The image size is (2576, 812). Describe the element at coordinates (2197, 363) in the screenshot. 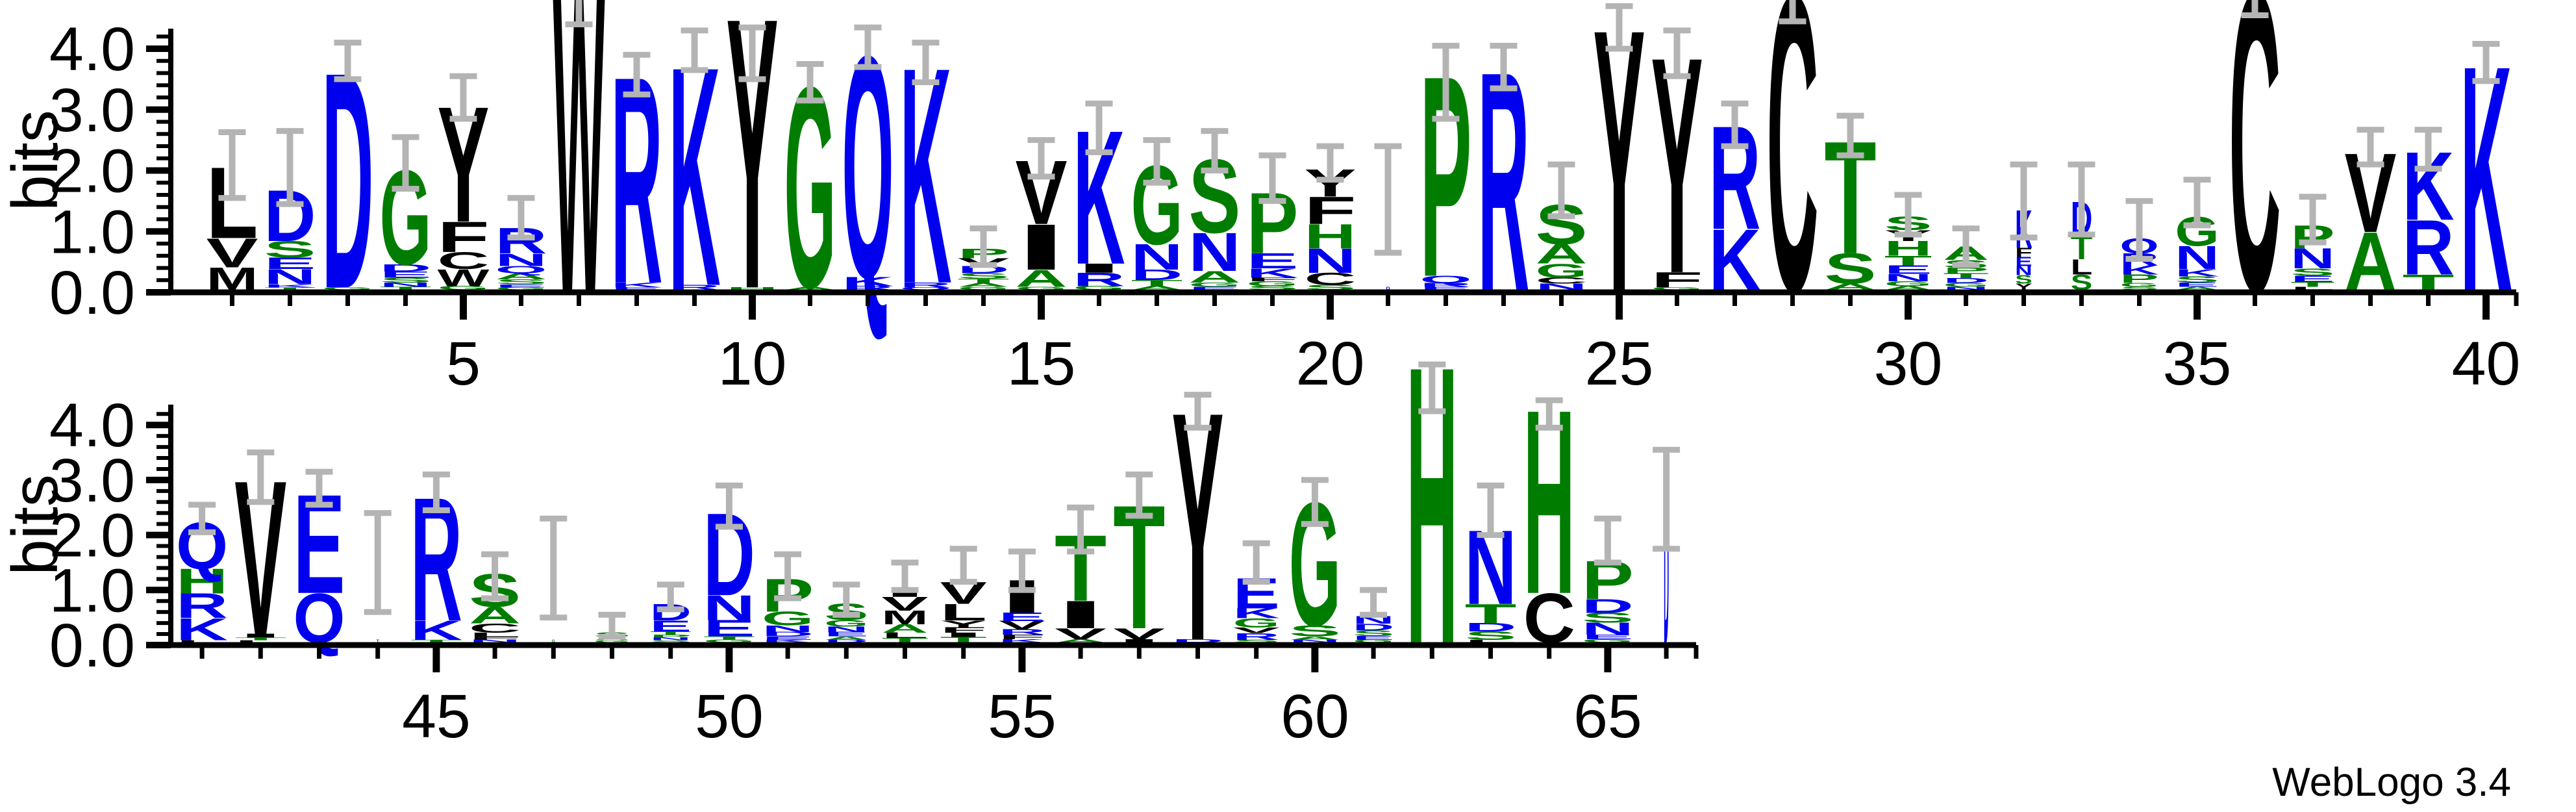

I see `x-tick-label: 35` at that location.